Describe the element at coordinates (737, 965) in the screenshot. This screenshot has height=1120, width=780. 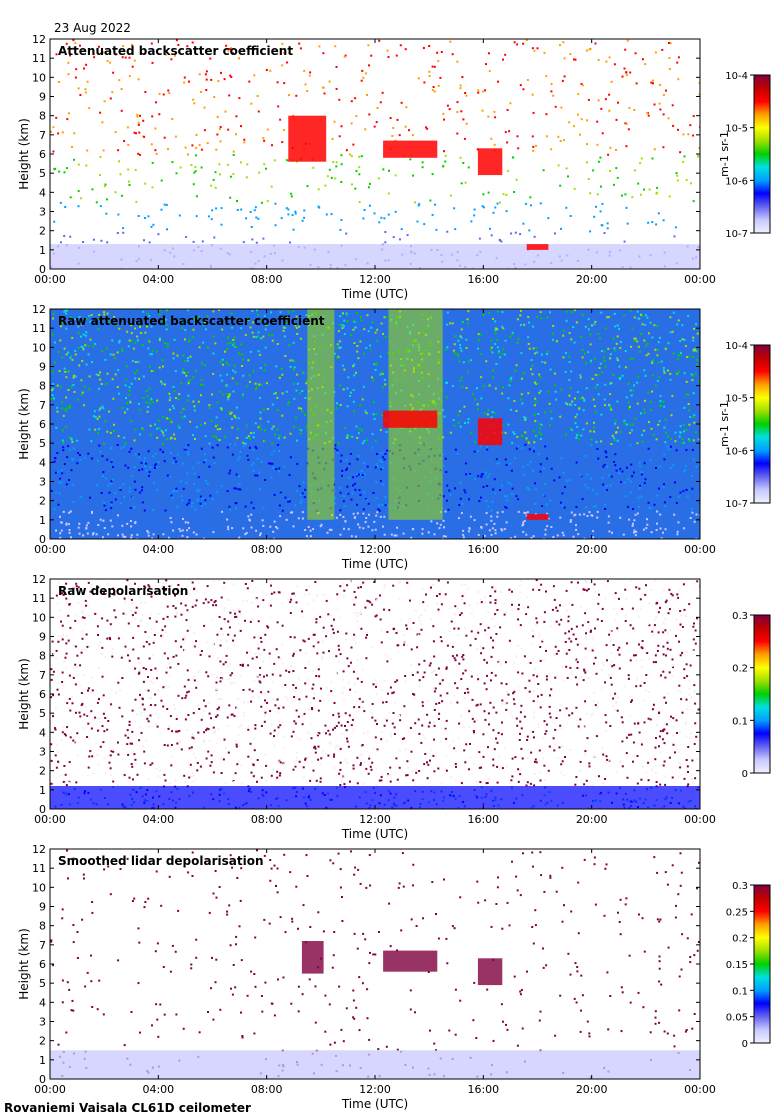
I see `colorbar-tick-label: 0.15` at that location.